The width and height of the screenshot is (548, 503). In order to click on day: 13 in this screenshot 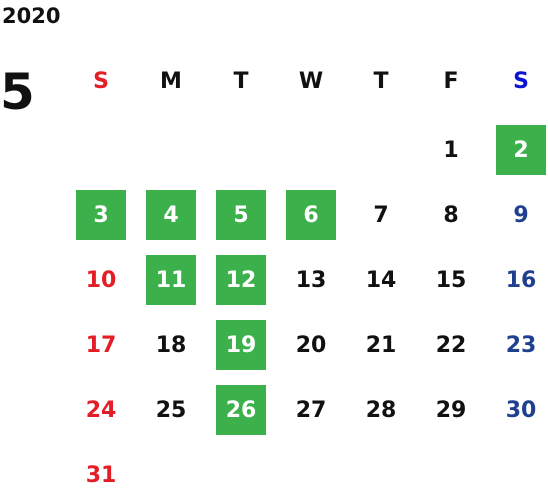, I will do `click(311, 280)`.